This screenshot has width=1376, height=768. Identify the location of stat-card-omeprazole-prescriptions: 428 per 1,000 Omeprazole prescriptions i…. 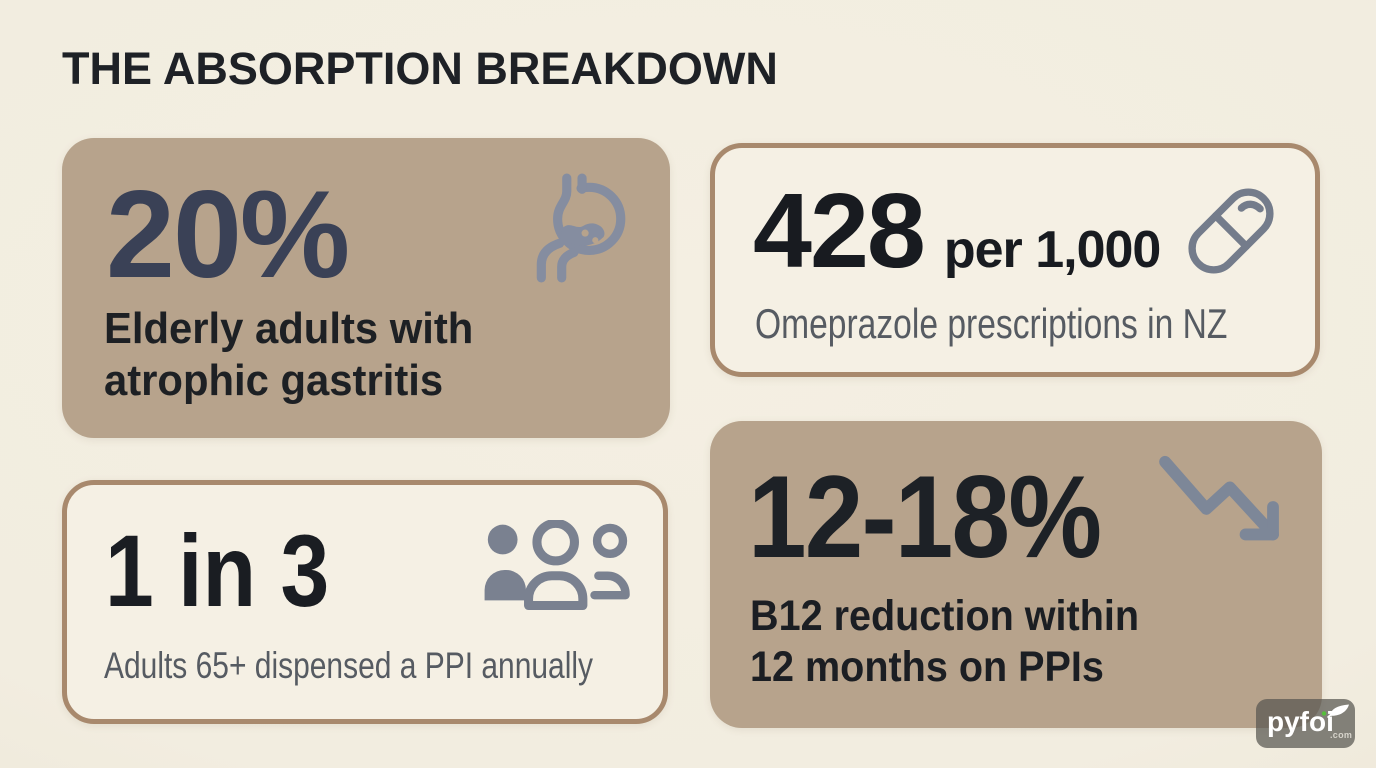
(1015, 260).